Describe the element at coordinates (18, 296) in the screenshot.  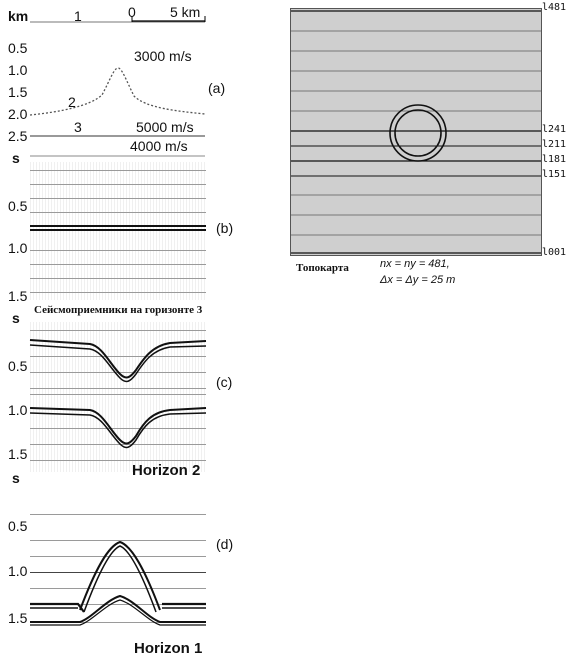
I see `panel-b-tick-1-5: 1.5` at that location.